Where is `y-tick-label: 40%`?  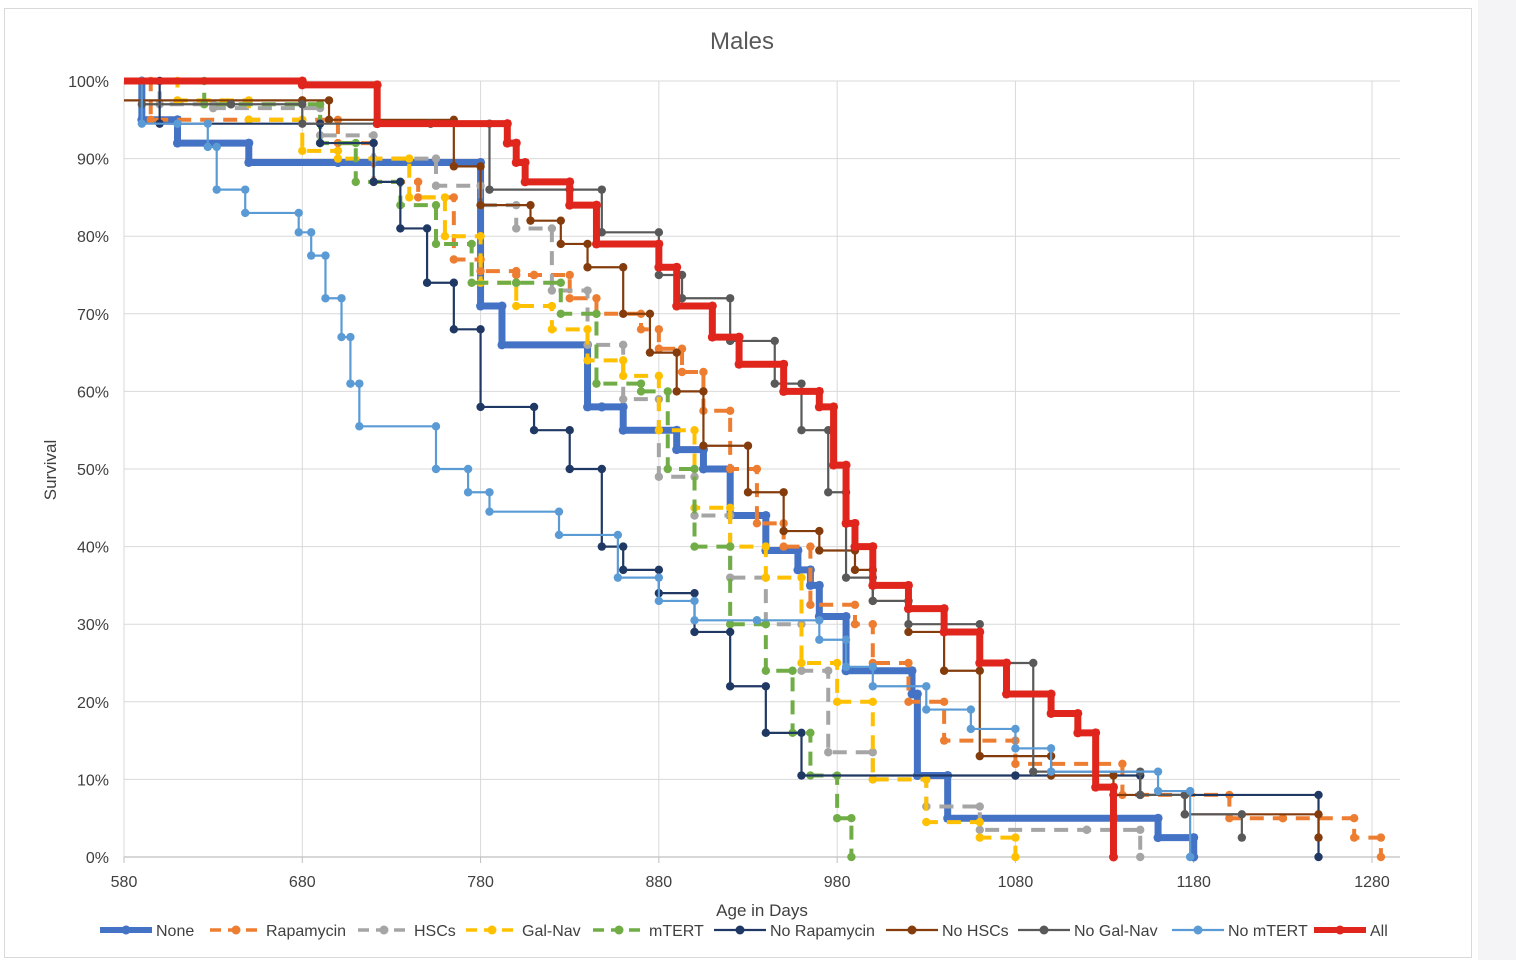
y-tick-label: 40% is located at coordinates (93, 548).